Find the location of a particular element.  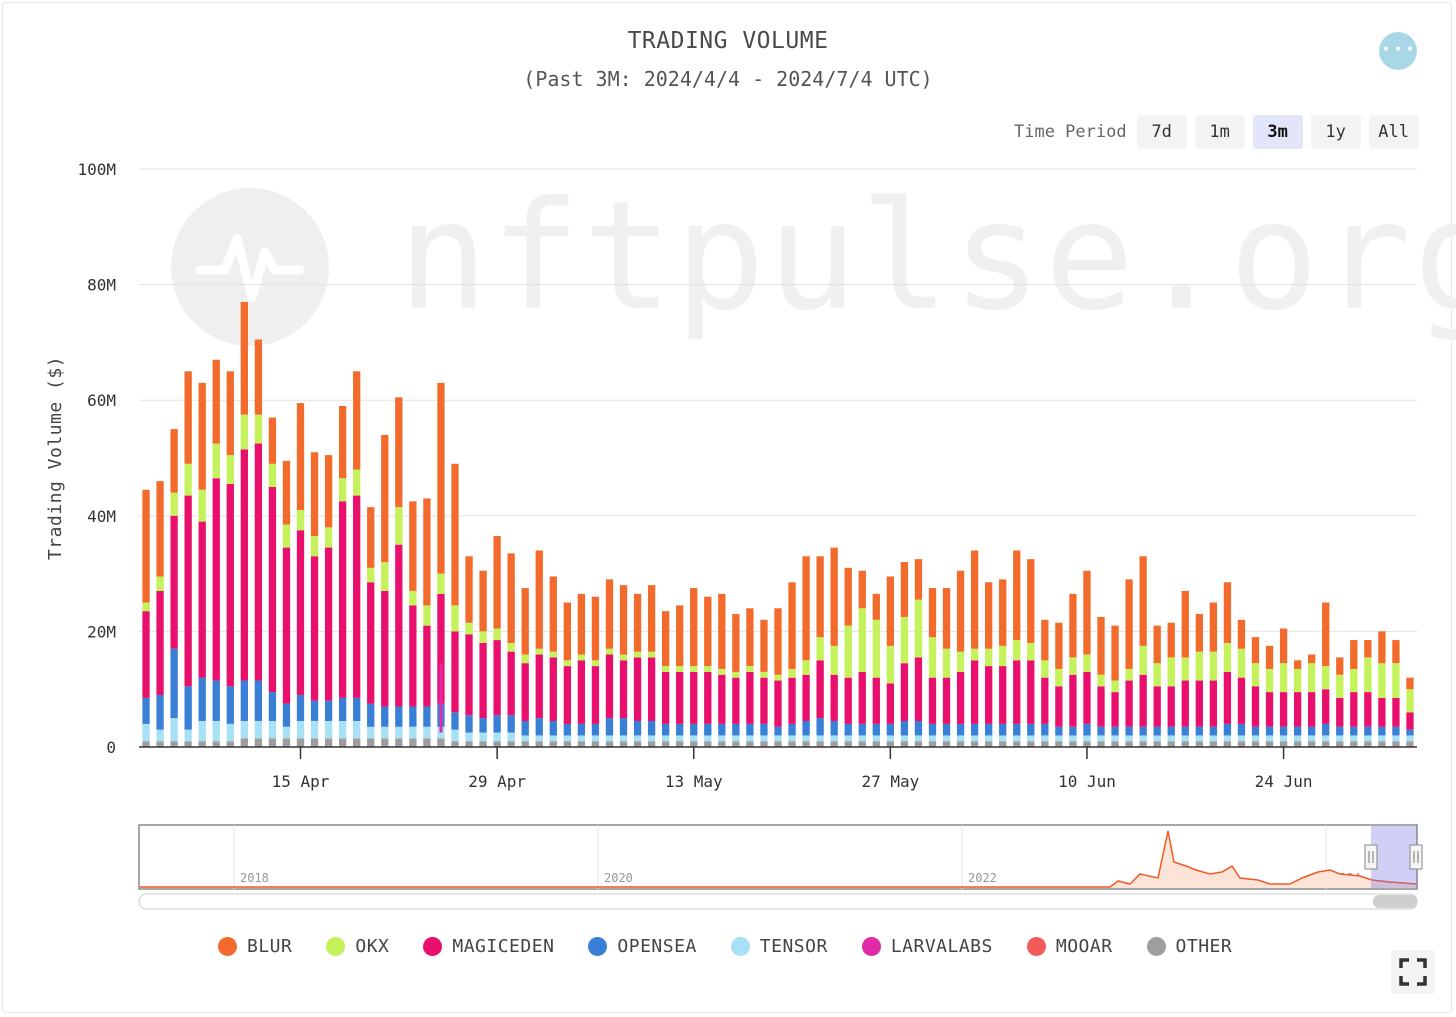

legend-item-blur: BLUR is located at coordinates (255, 946).